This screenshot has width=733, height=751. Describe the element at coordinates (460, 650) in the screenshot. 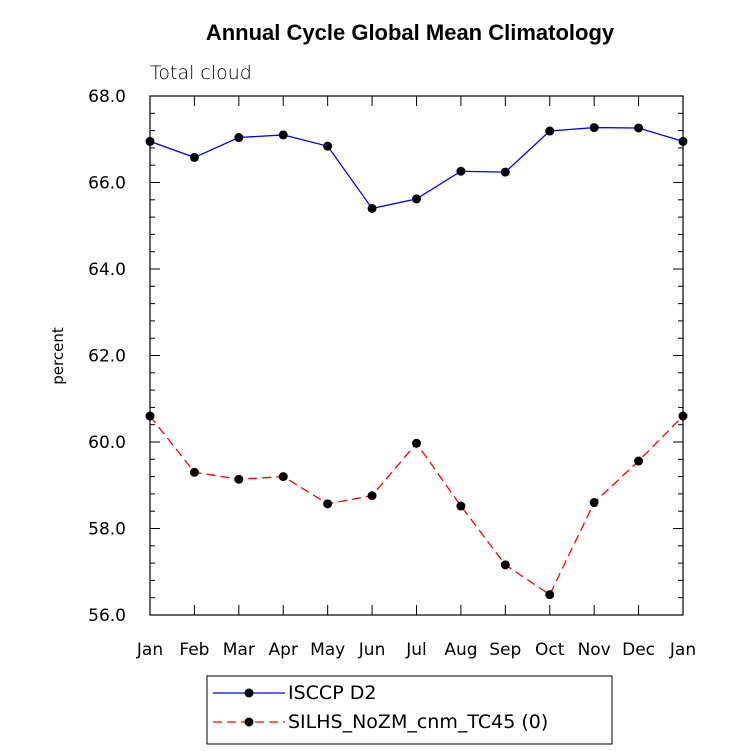

I see `x-tick-label: Aug` at that location.